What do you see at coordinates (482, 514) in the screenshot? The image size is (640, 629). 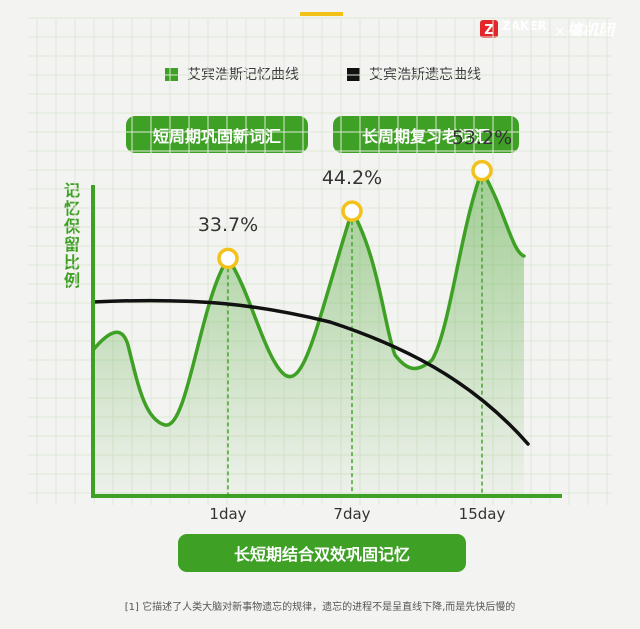 I see `x-tick-label: 15day` at bounding box center [482, 514].